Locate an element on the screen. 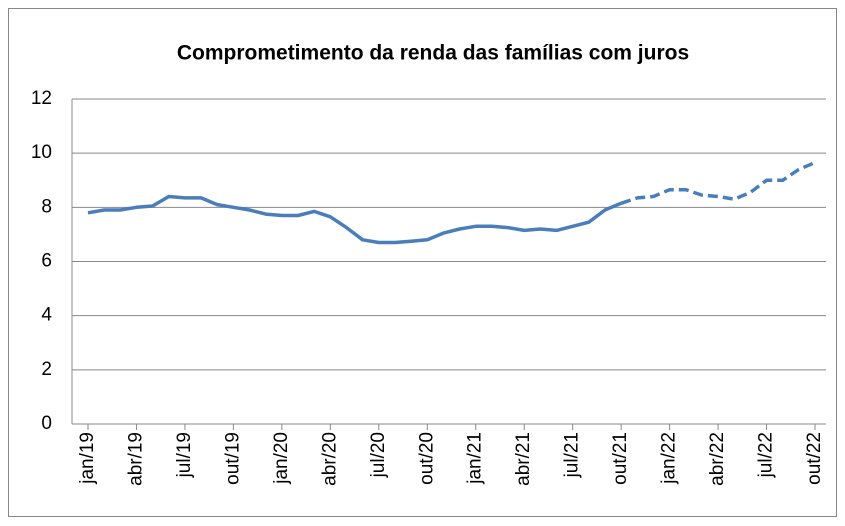 The image size is (845, 526). x-tick-label: jan/19 is located at coordinates (87, 458).